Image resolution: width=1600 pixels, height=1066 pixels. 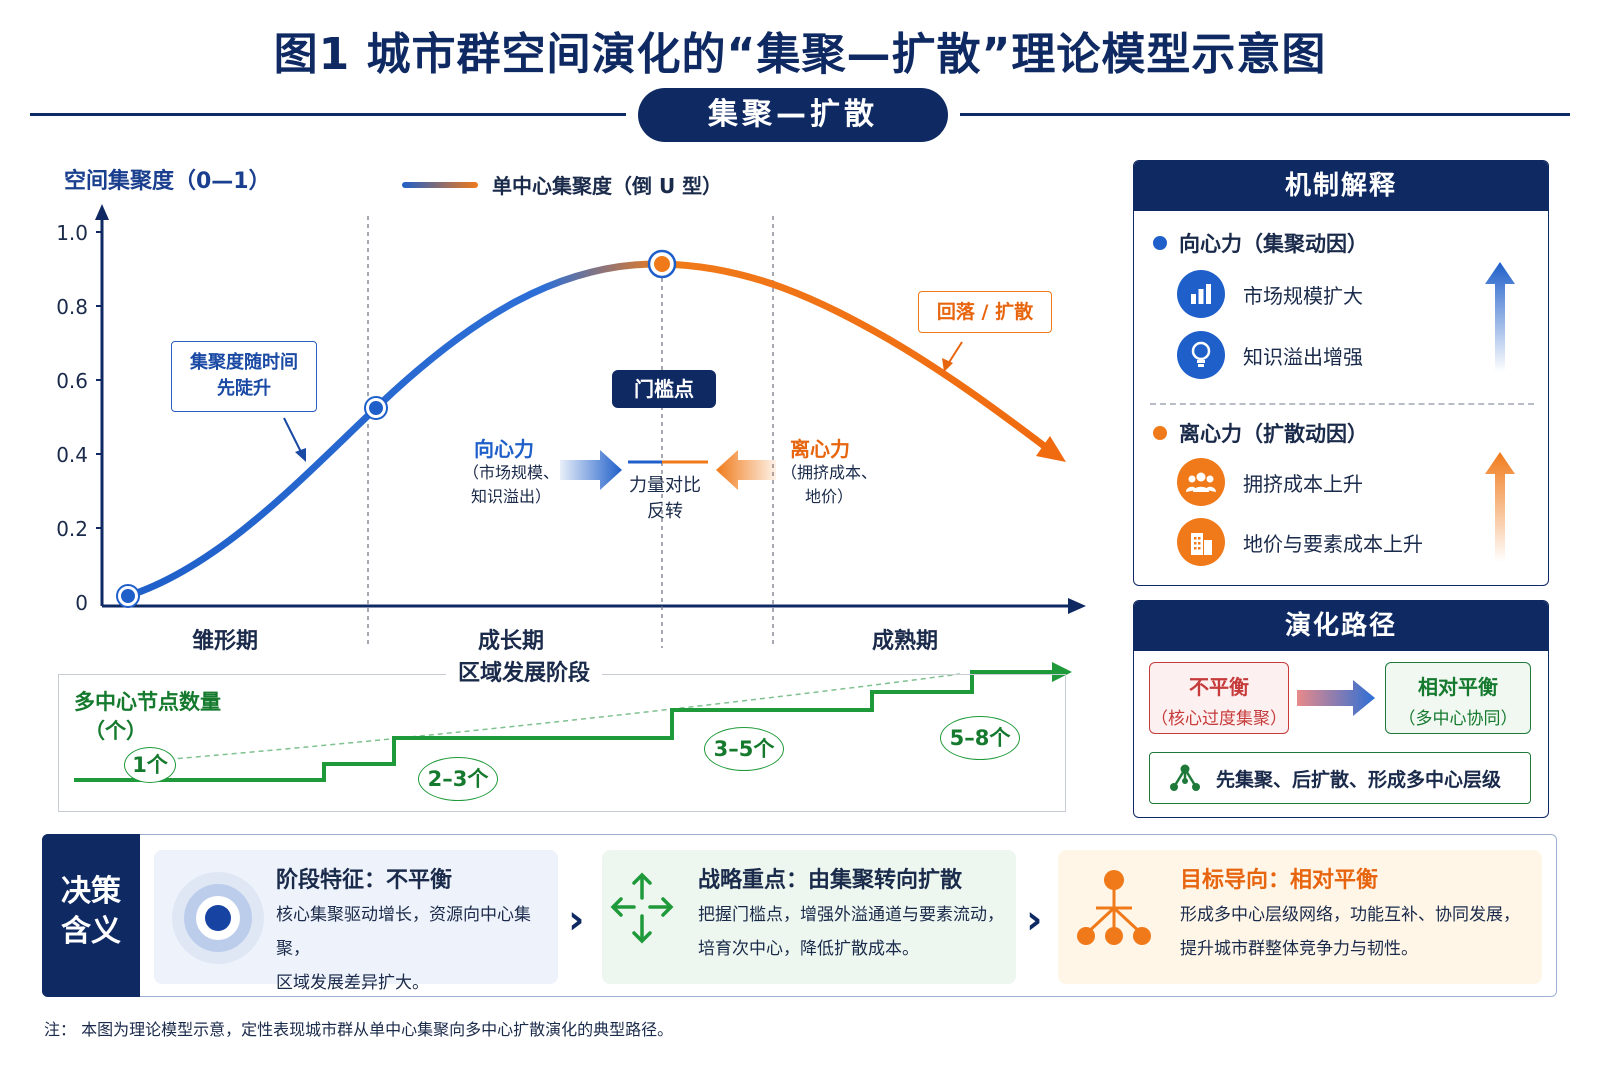 What do you see at coordinates (1201, 482) in the screenshot?
I see `crowd-icon` at bounding box center [1201, 482].